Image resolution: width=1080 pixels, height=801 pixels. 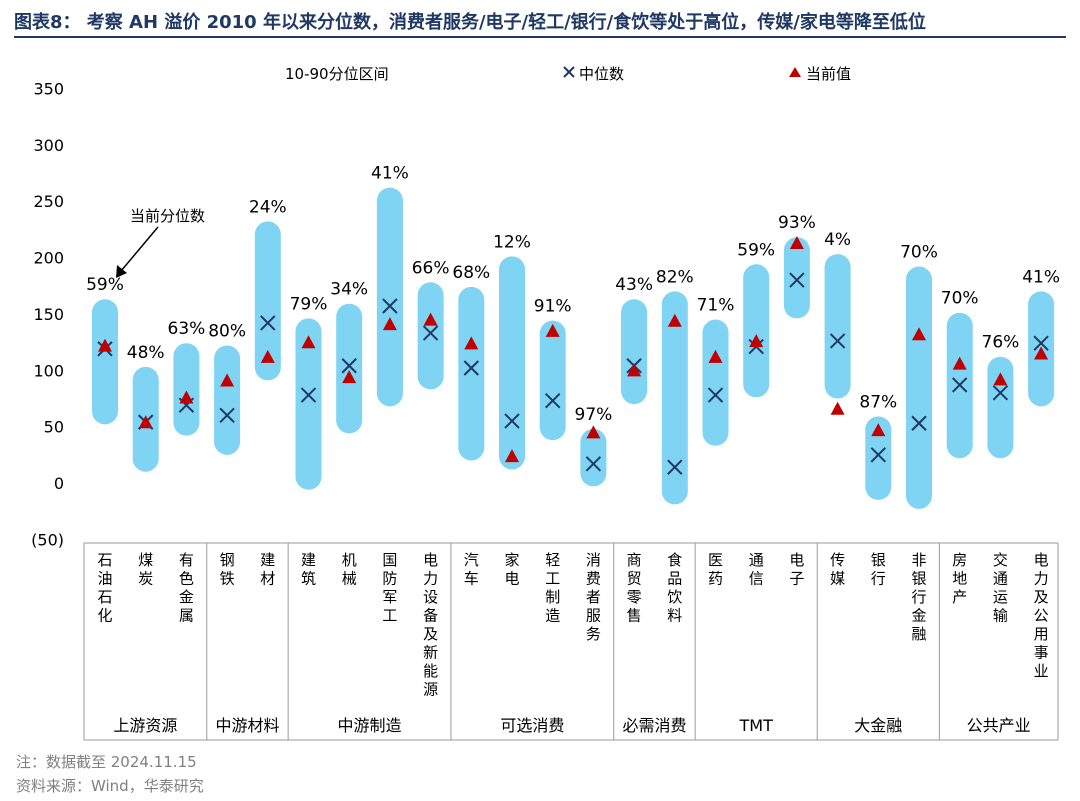 What do you see at coordinates (104, 616) in the screenshot?
I see `x-tick-label-char: 化` at bounding box center [104, 616].